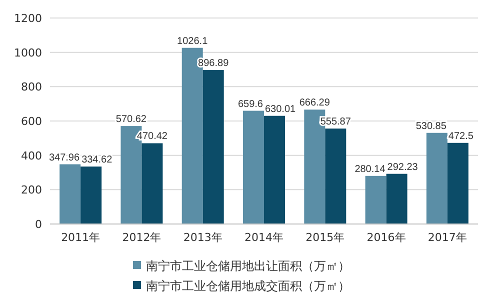 Image resolution: width=486 pixels, height=307 pixels. Describe the element at coordinates (325, 237) in the screenshot. I see `x-tick-label: 2015年` at that location.